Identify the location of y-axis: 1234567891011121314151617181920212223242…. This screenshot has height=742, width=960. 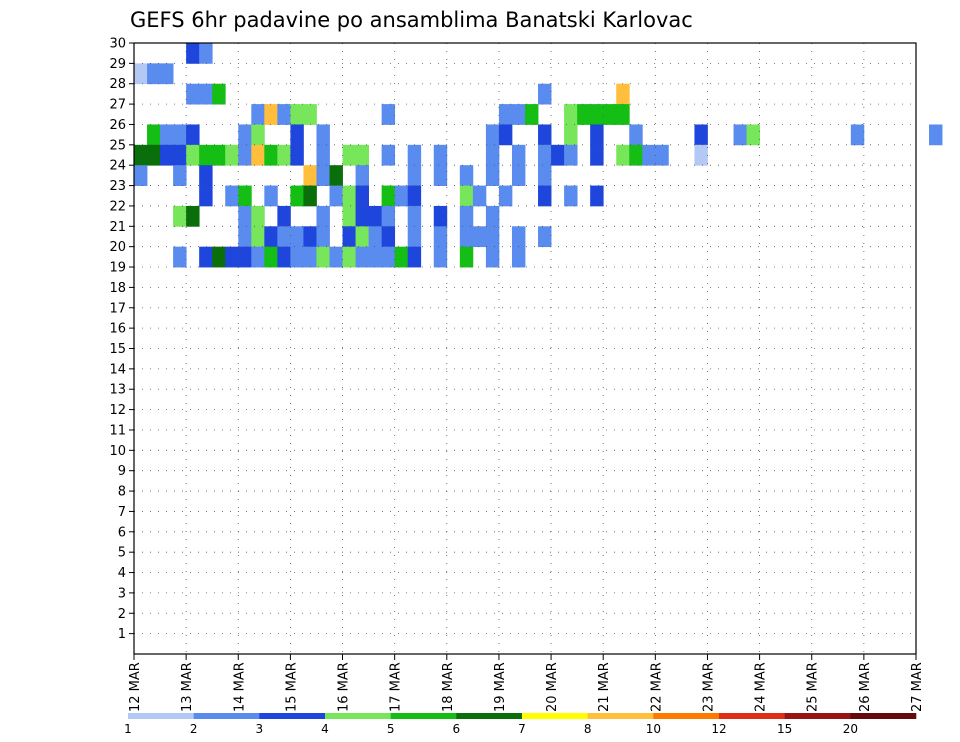
(121, 339).